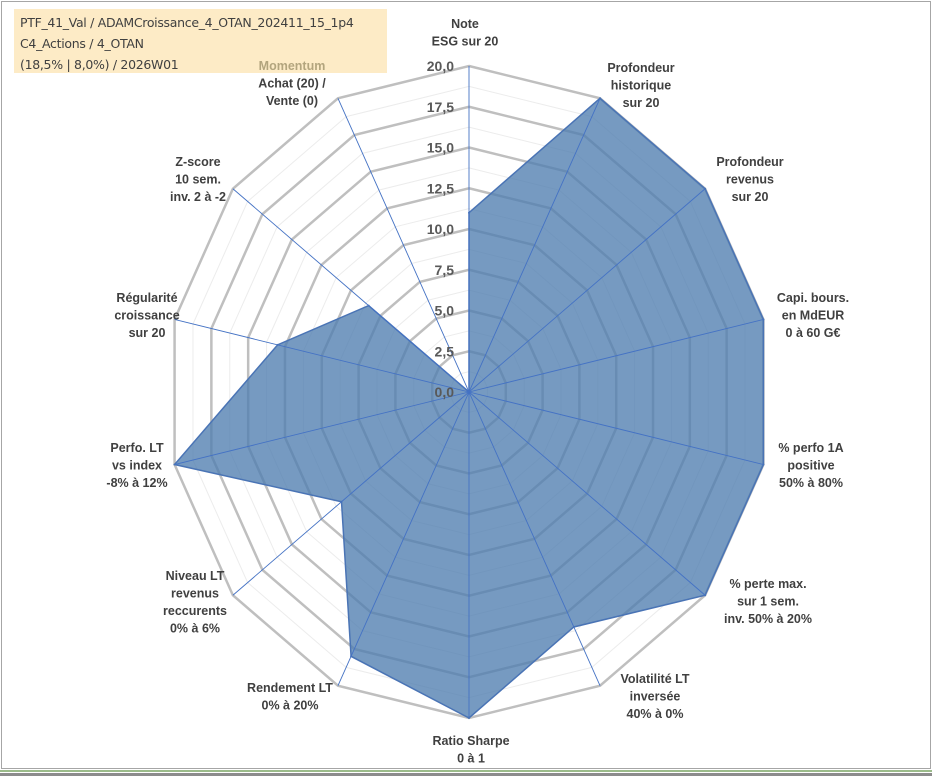  I want to click on axis-label: en MdEUR, so click(813, 316).